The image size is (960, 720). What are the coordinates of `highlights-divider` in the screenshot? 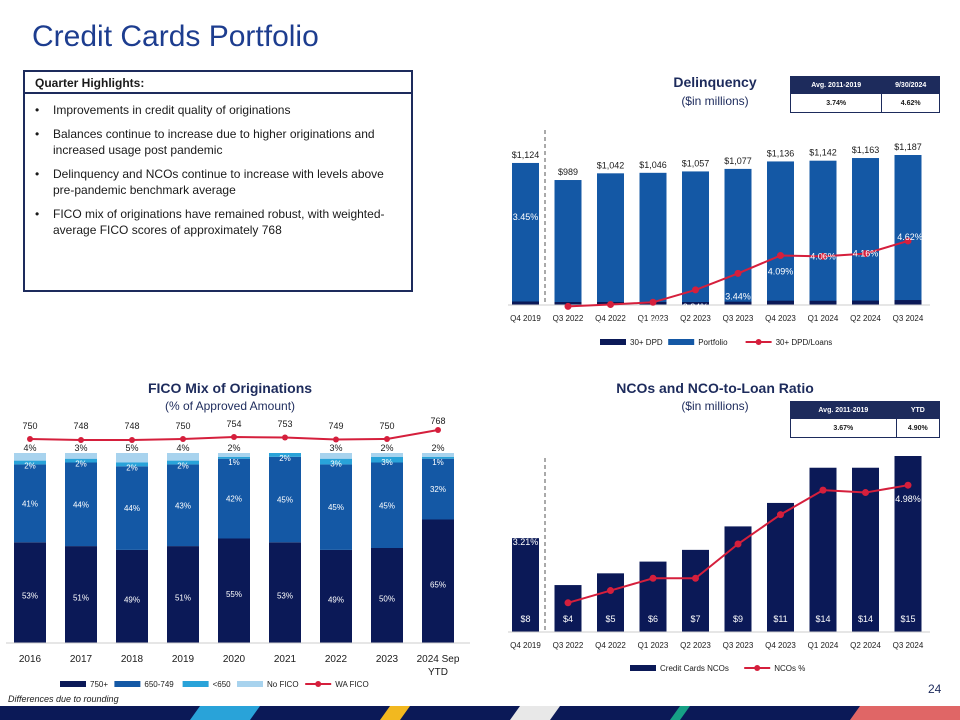 It's located at (218, 93).